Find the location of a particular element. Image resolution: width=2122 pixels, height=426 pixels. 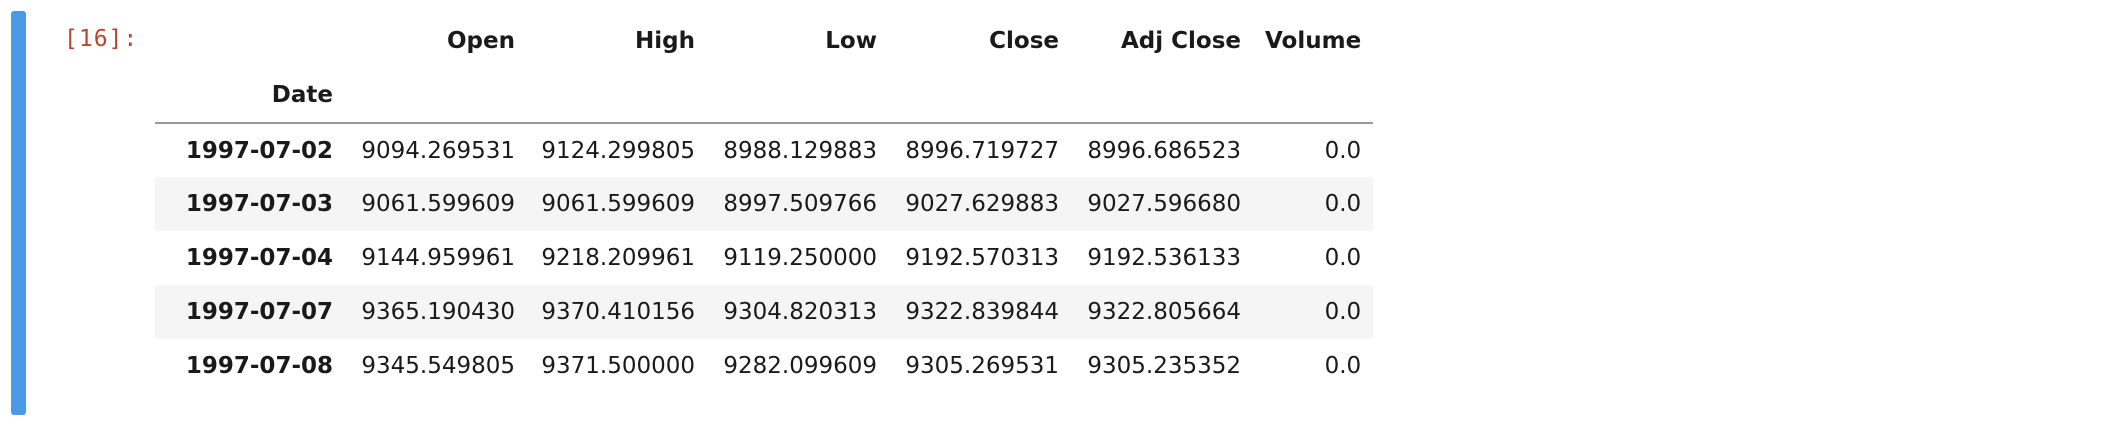

cell-adj-close: 9192.536133 is located at coordinates (1164, 258).